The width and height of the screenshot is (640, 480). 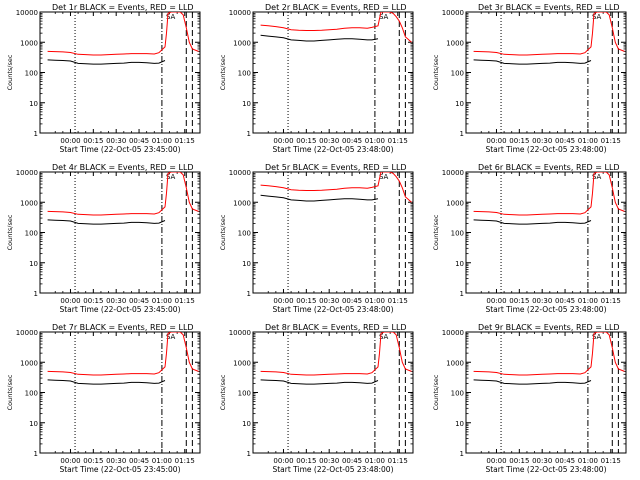 What do you see at coordinates (119, 309) in the screenshot?
I see `x-axis-label: Start Time (22-Oct-05 23:45:00)` at bounding box center [119, 309].